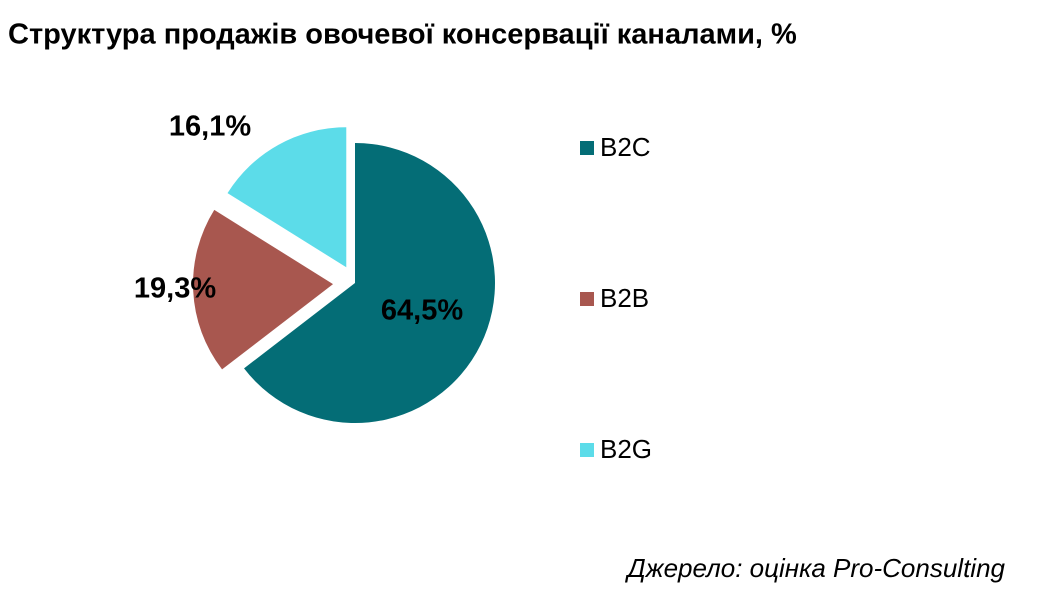  Describe the element at coordinates (175, 289) in the screenshot. I see `data-label: 19,3%` at that location.